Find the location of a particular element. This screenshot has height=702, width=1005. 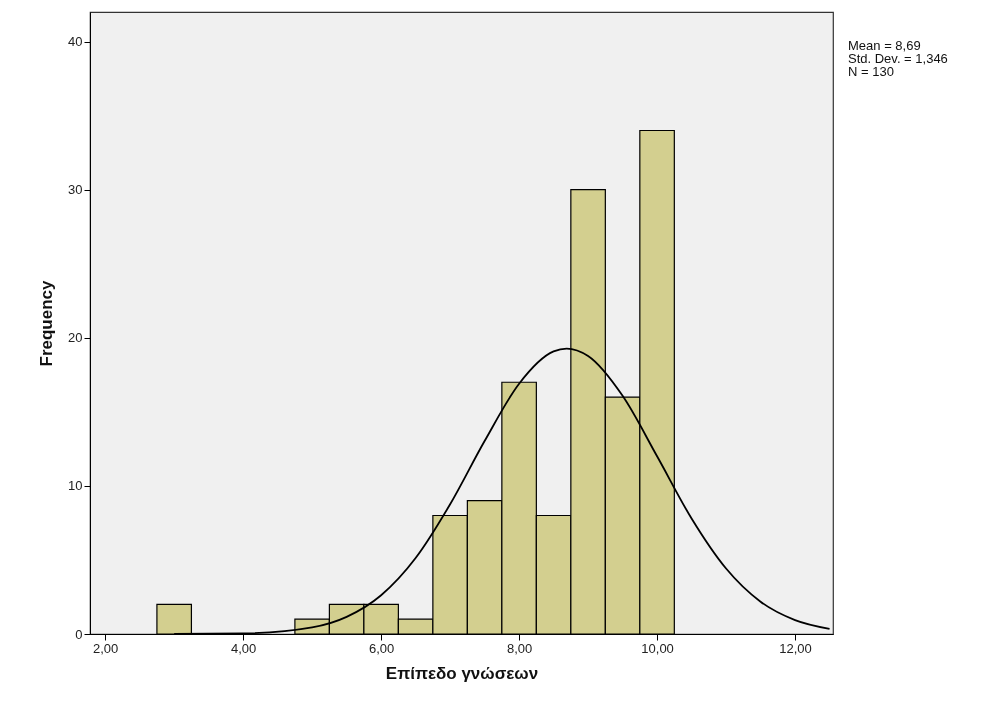

y-tick-label: 0 is located at coordinates (79, 634).